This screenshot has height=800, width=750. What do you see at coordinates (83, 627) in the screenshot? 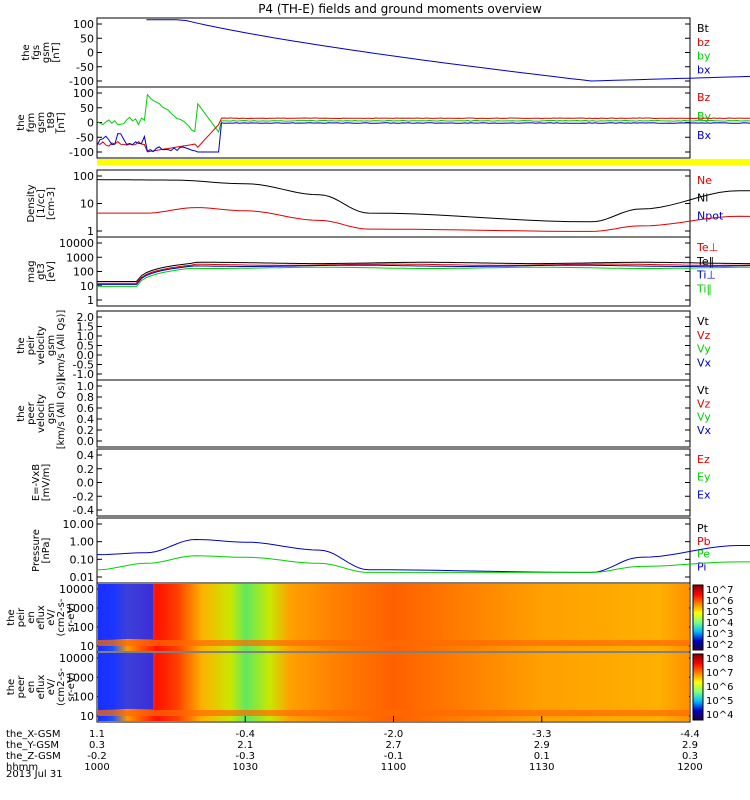
I see `y-tick-label: 100` at bounding box center [83, 627].